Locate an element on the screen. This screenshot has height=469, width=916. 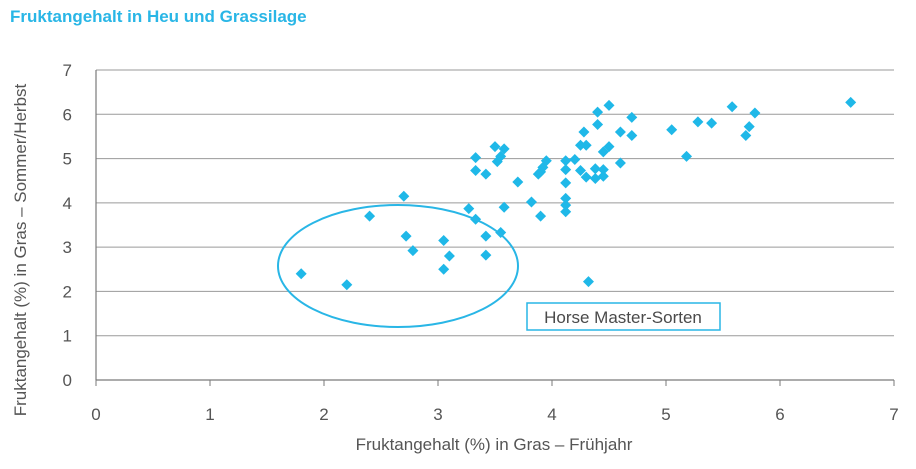
x-tick-label: 7 is located at coordinates (893, 414).